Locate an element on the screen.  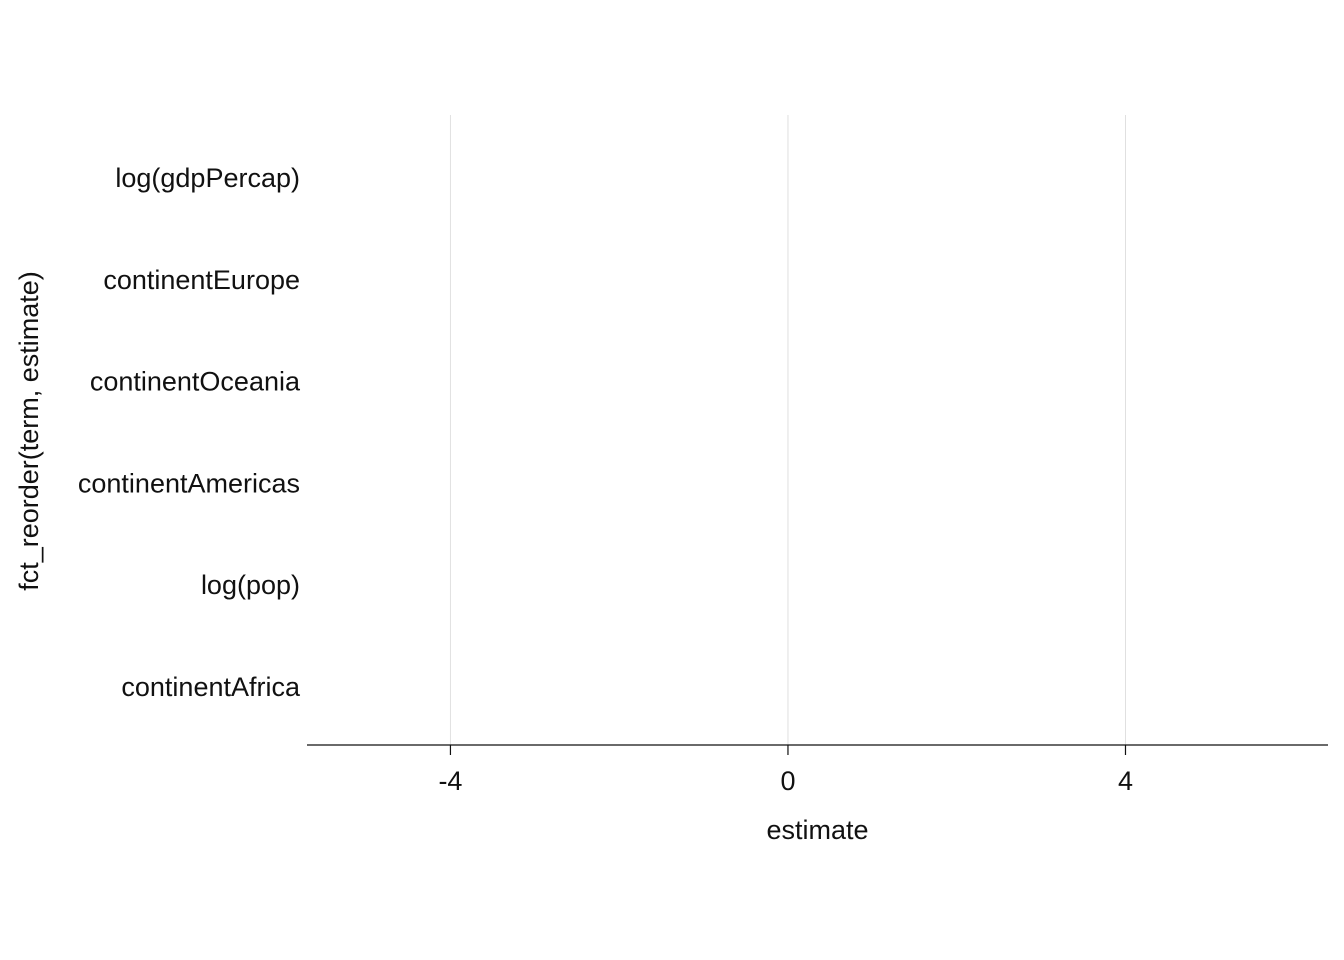
y-axis-title: fct_reorder(term, estimate) is located at coordinates (29, 431).